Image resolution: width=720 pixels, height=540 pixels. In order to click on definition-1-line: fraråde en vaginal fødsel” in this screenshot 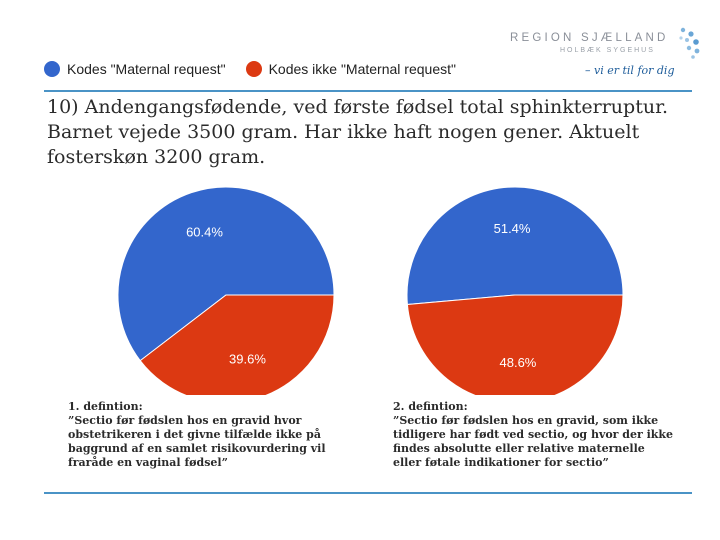, I will do `click(148, 462)`.